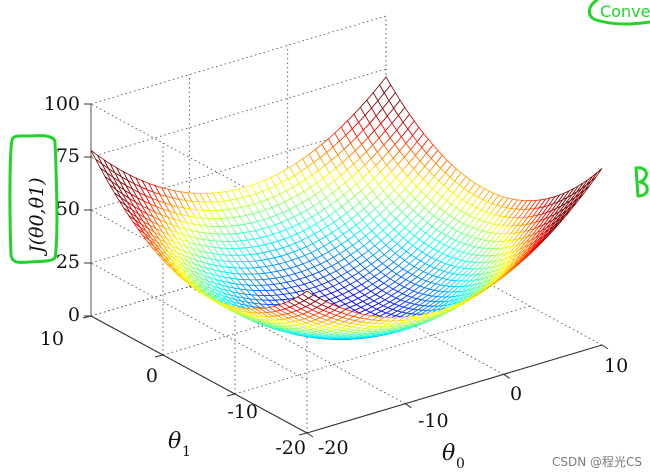 The width and height of the screenshot is (650, 474). Describe the element at coordinates (186, 452) in the screenshot. I see `theta1-label-sub: 1` at that location.